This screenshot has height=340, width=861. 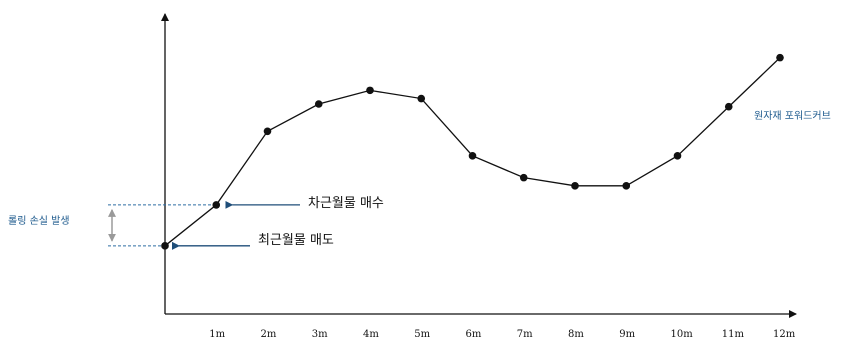 What do you see at coordinates (502, 334) in the screenshot?
I see `x-axis-ticks: 1m 2m 3m 4m 5m 6m 7m 8m 9m 10m 11m 12m` at bounding box center [502, 334].